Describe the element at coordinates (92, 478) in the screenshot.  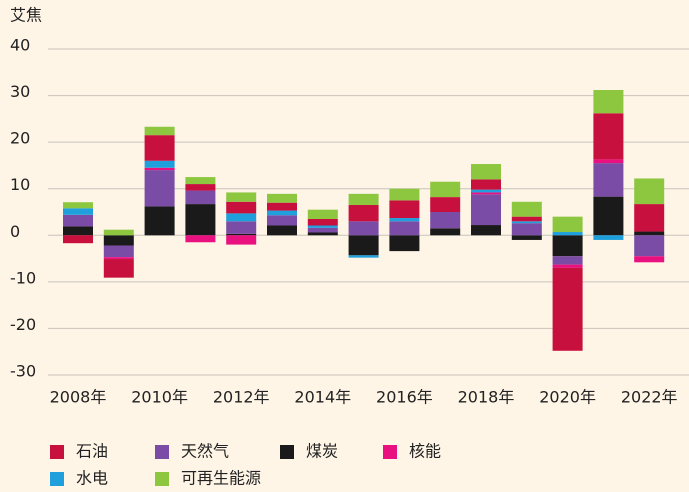
I see `legend-label: 水电` at that location.